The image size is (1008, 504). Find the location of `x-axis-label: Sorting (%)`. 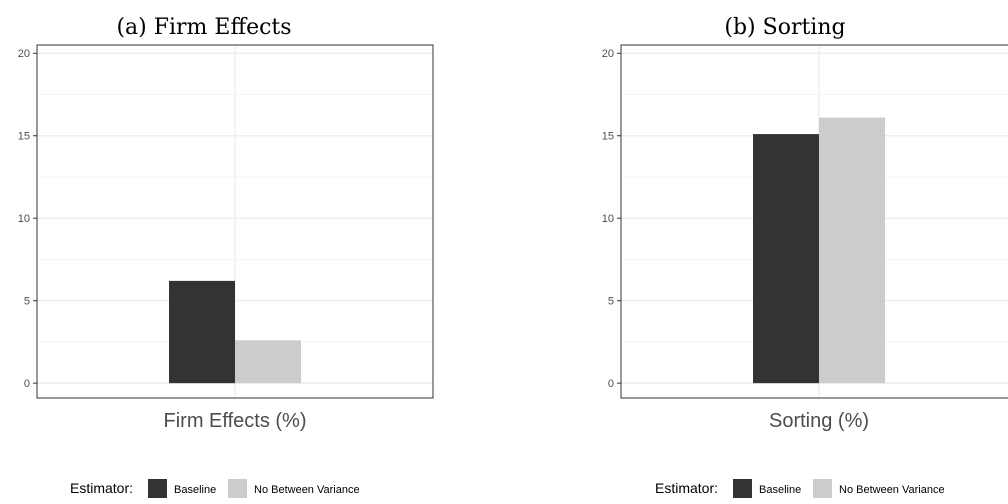

x-axis-label: Sorting (%) is located at coordinates (819, 421).